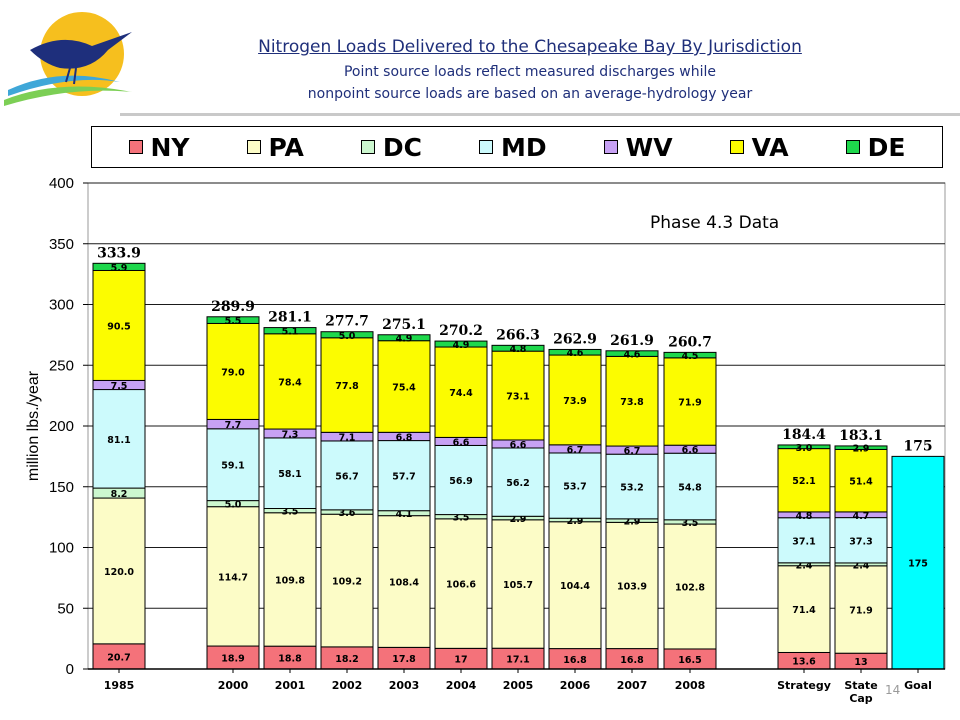  I want to click on y-tick-label: 150, so click(61, 487).